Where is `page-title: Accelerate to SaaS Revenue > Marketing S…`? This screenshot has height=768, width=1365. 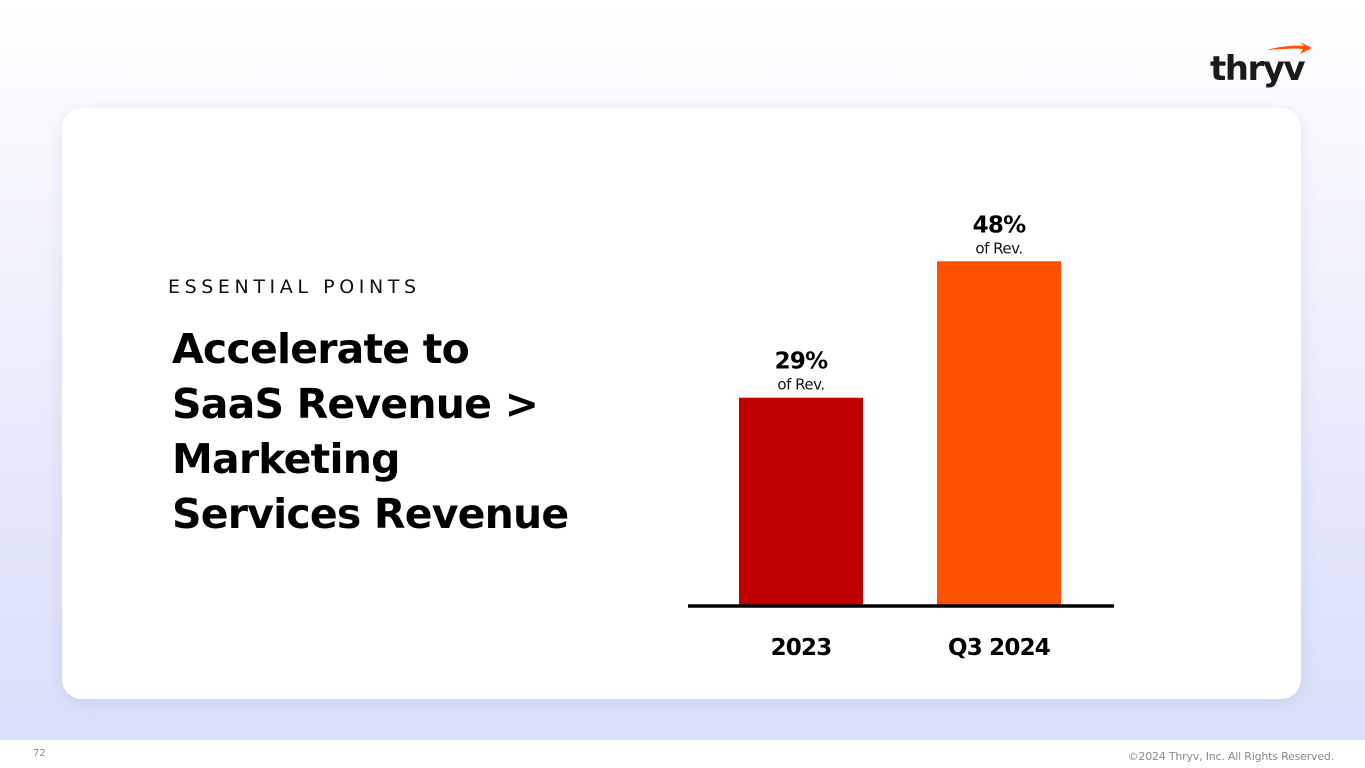
page-title: Accelerate to SaaS Revenue > Marketing S… is located at coordinates (392, 432).